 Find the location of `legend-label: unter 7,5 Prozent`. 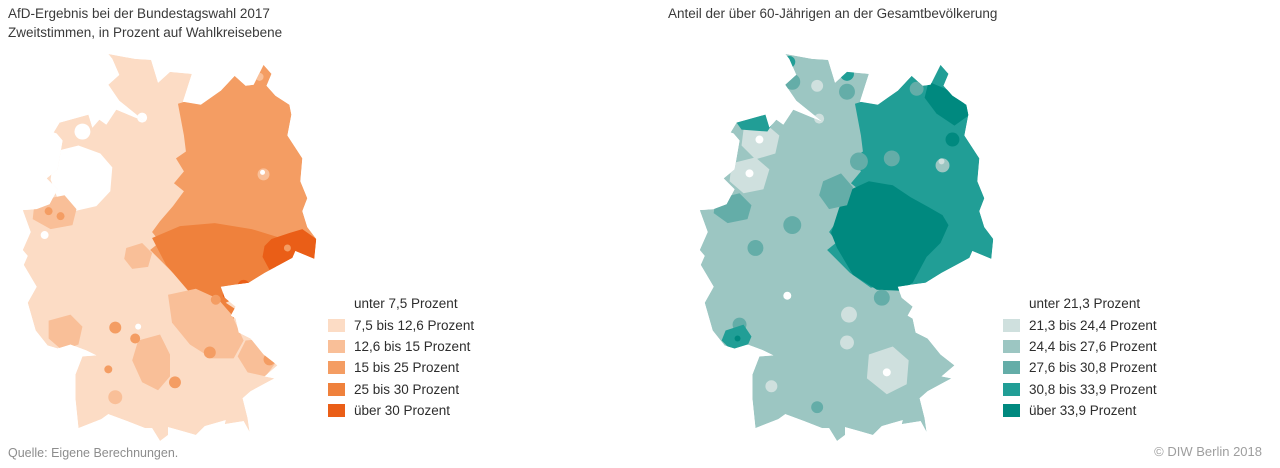

legend-label: unter 7,5 Prozent is located at coordinates (406, 304).